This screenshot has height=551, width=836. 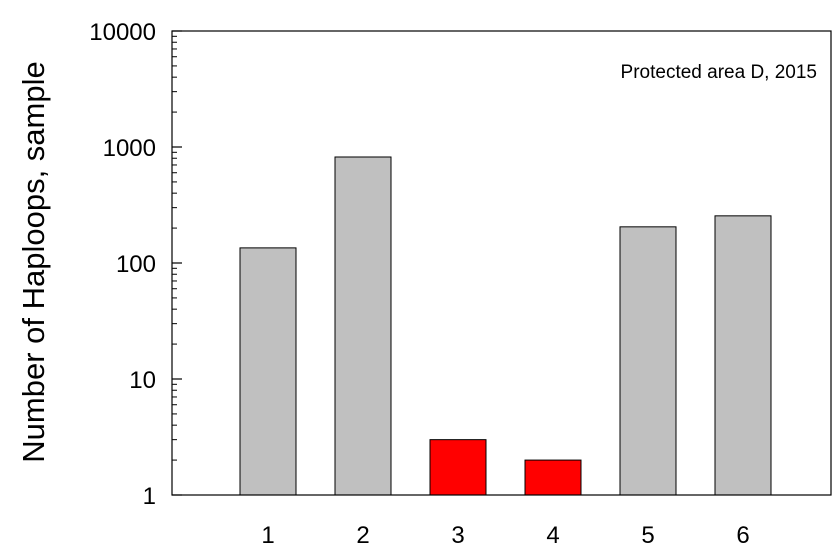 What do you see at coordinates (457, 535) in the screenshot?
I see `x-tick-label-3: 3` at bounding box center [457, 535].